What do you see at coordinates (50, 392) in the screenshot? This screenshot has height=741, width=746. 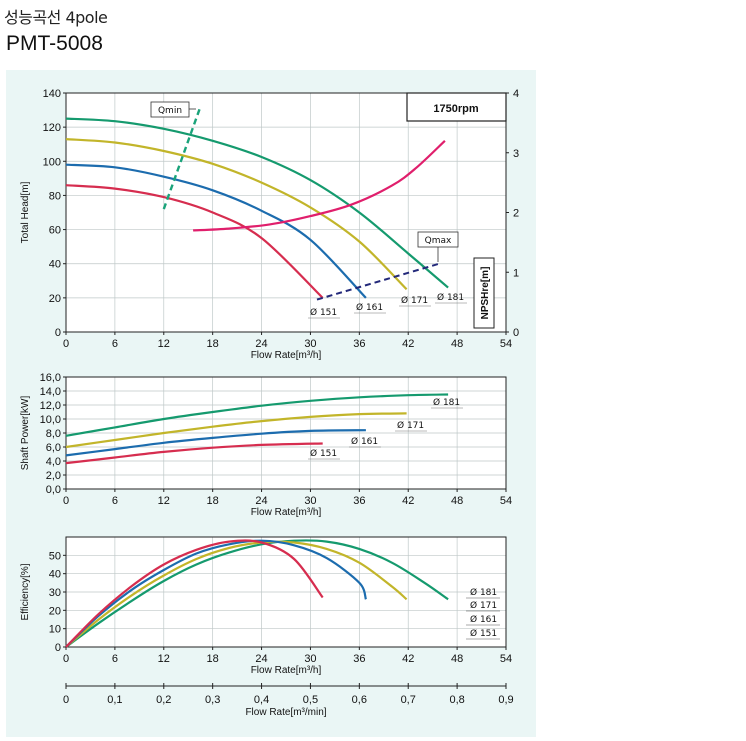 I see `power-y-tick-label: 14,0` at bounding box center [50, 392].